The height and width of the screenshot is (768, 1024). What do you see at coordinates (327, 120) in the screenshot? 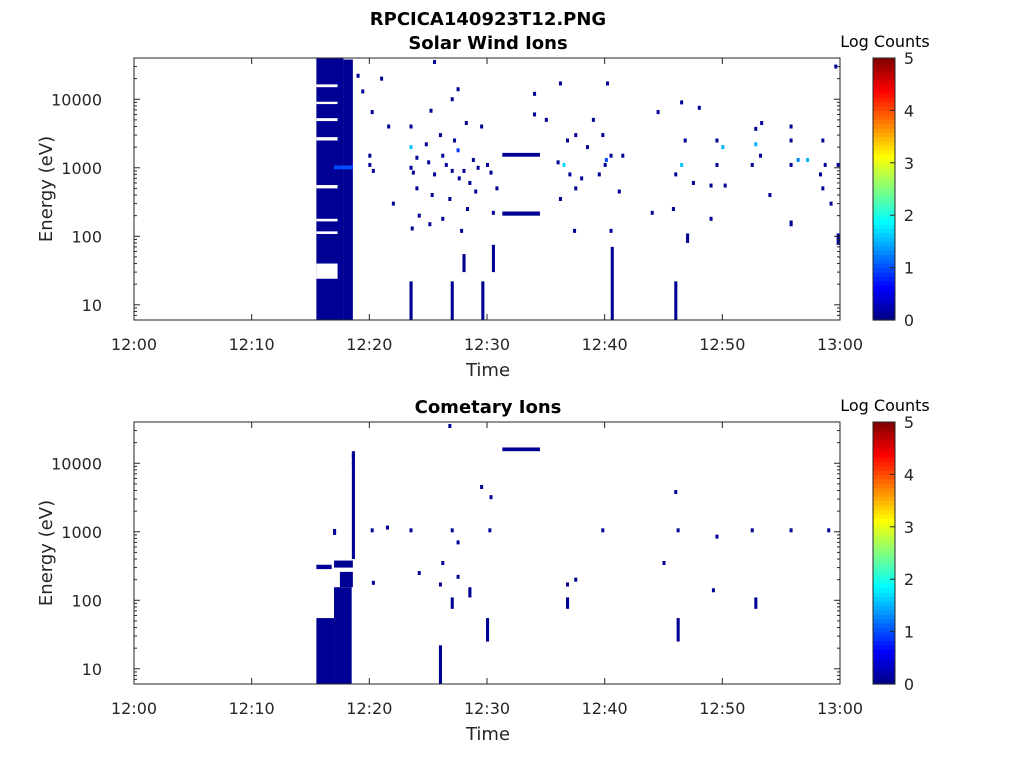
I see `spectrogram-gap` at bounding box center [327, 120].